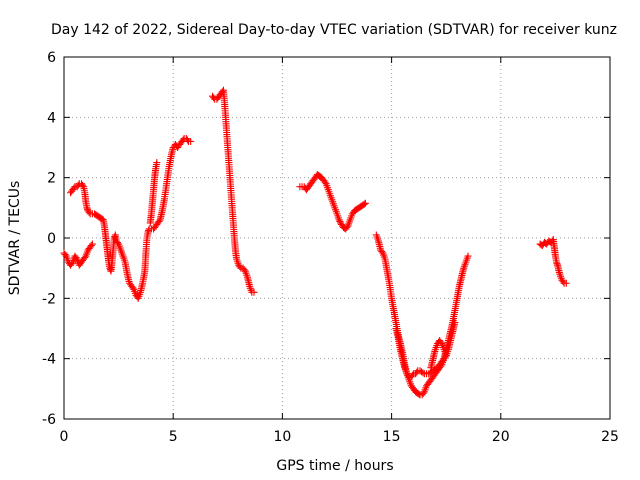 This screenshot has height=480, width=640. What do you see at coordinates (51, 118) in the screenshot?
I see `y-tick-label: 4` at bounding box center [51, 118].